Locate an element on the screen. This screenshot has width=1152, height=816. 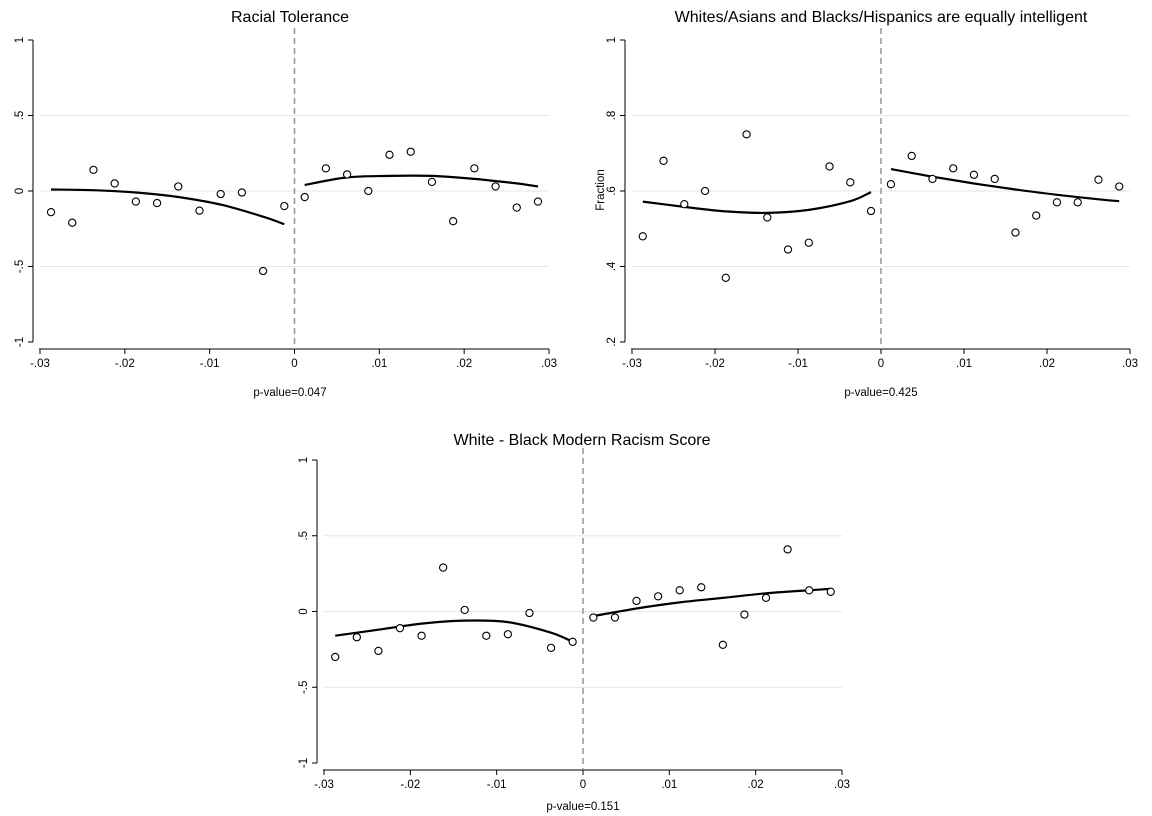
x-tick-label: .01 is located at coordinates (669, 785).